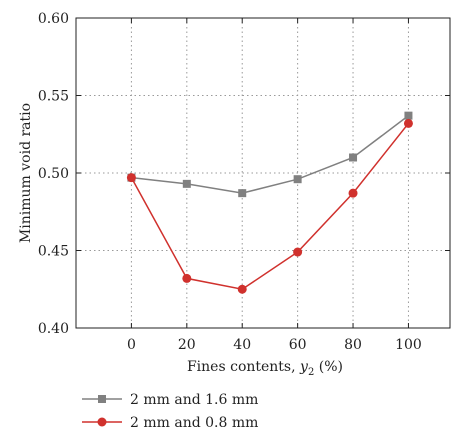 The width and height of the screenshot is (474, 443). I want to click on y-tick-label: 0.60, so click(53, 19).